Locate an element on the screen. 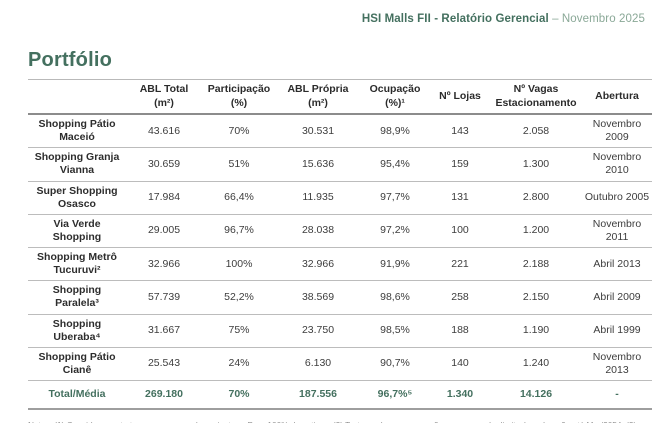 The image size is (659, 423). ocupacao-value: 95,4% is located at coordinates (395, 163).